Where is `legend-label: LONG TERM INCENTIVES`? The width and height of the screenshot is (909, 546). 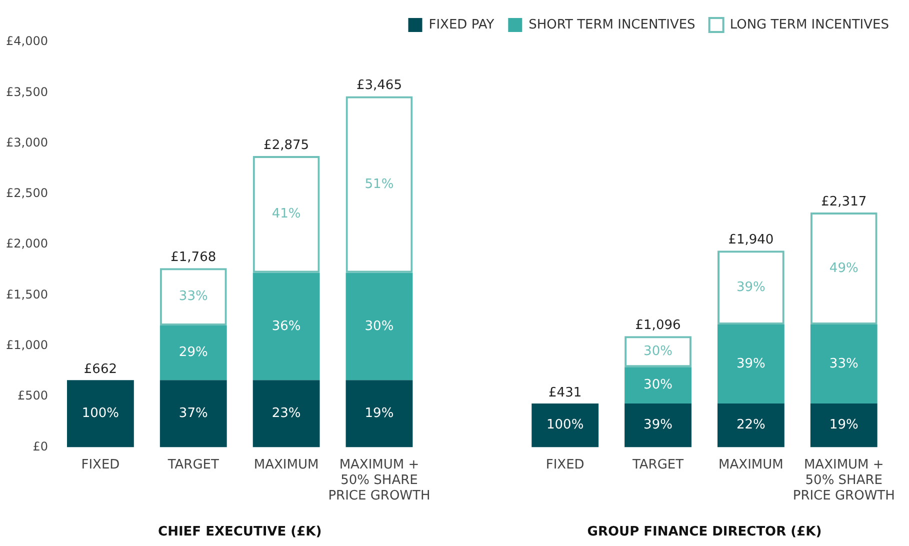
legend-label: LONG TERM INCENTIVES is located at coordinates (809, 24).